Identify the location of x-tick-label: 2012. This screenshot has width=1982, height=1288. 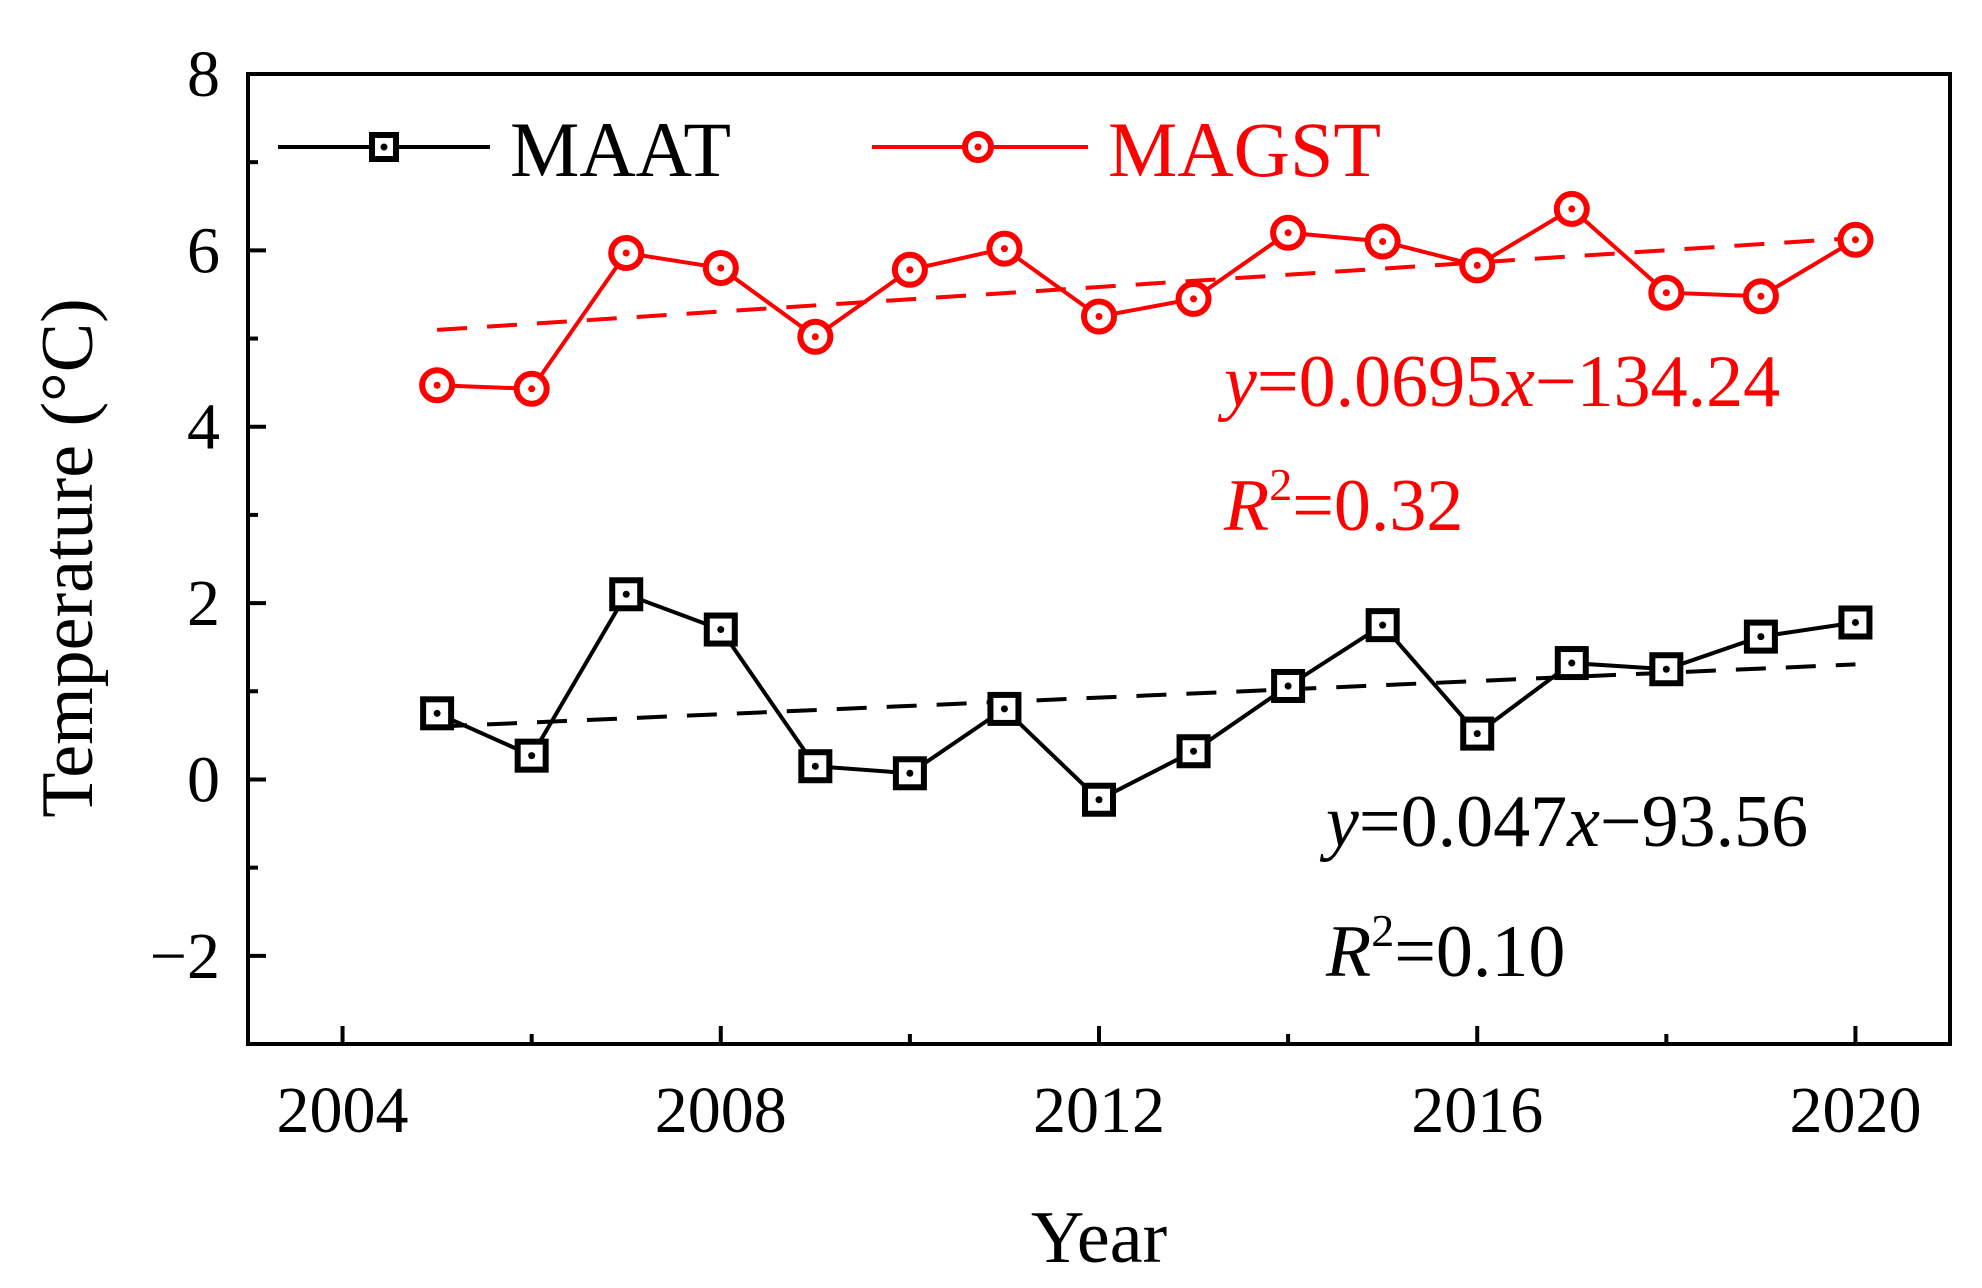
(1099, 1110).